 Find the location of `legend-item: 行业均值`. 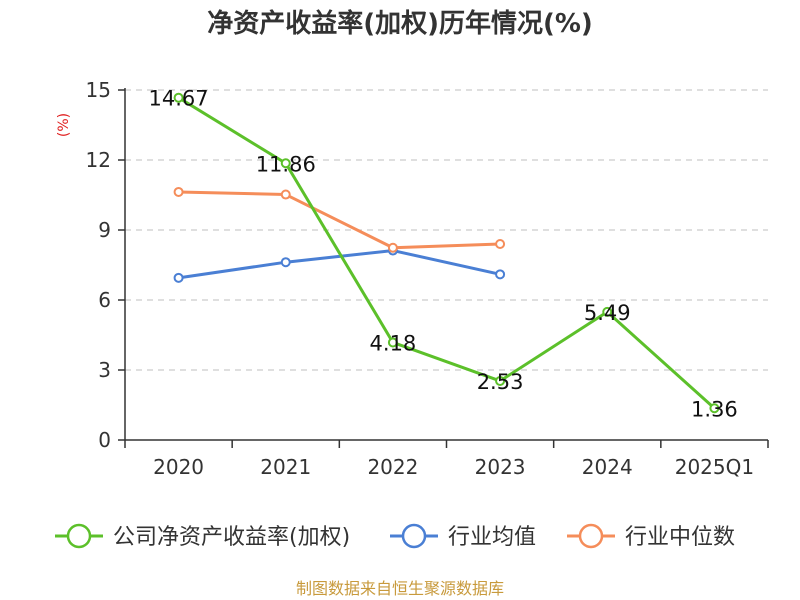

legend-item: 行业均值 is located at coordinates (463, 536).